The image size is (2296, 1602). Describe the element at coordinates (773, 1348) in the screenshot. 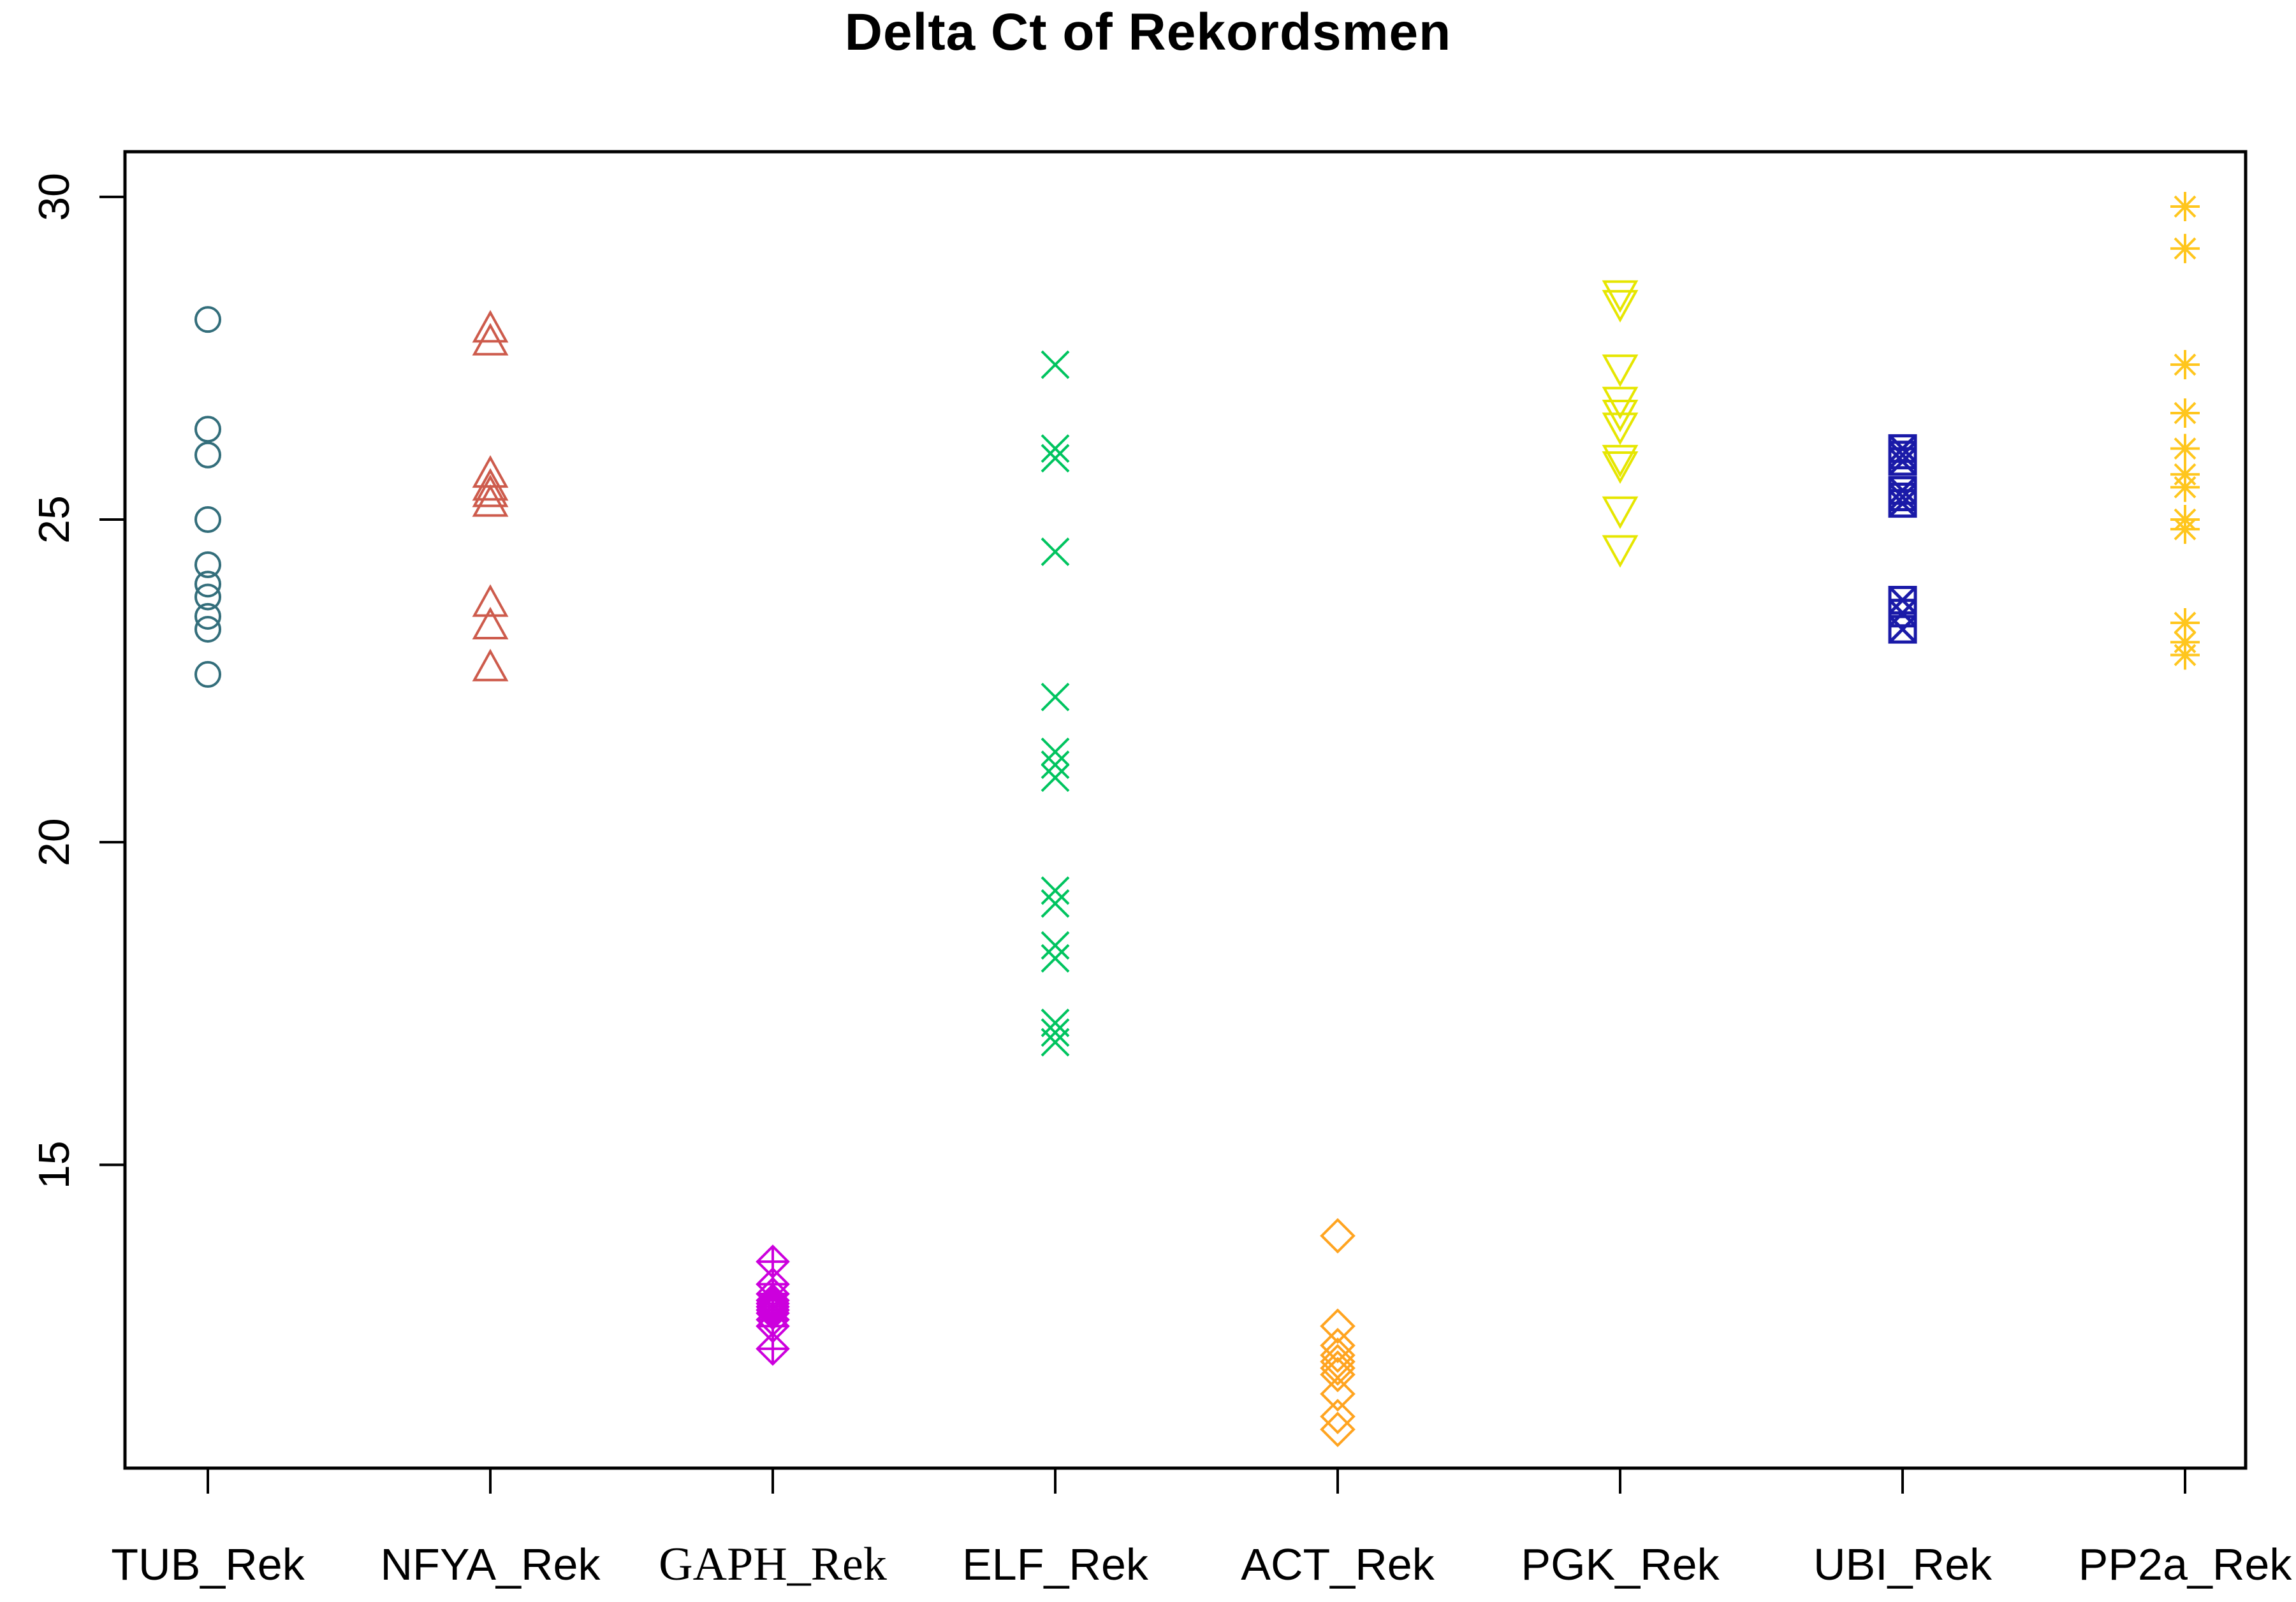

I see `data-point-GAPH_Rek` at that location.